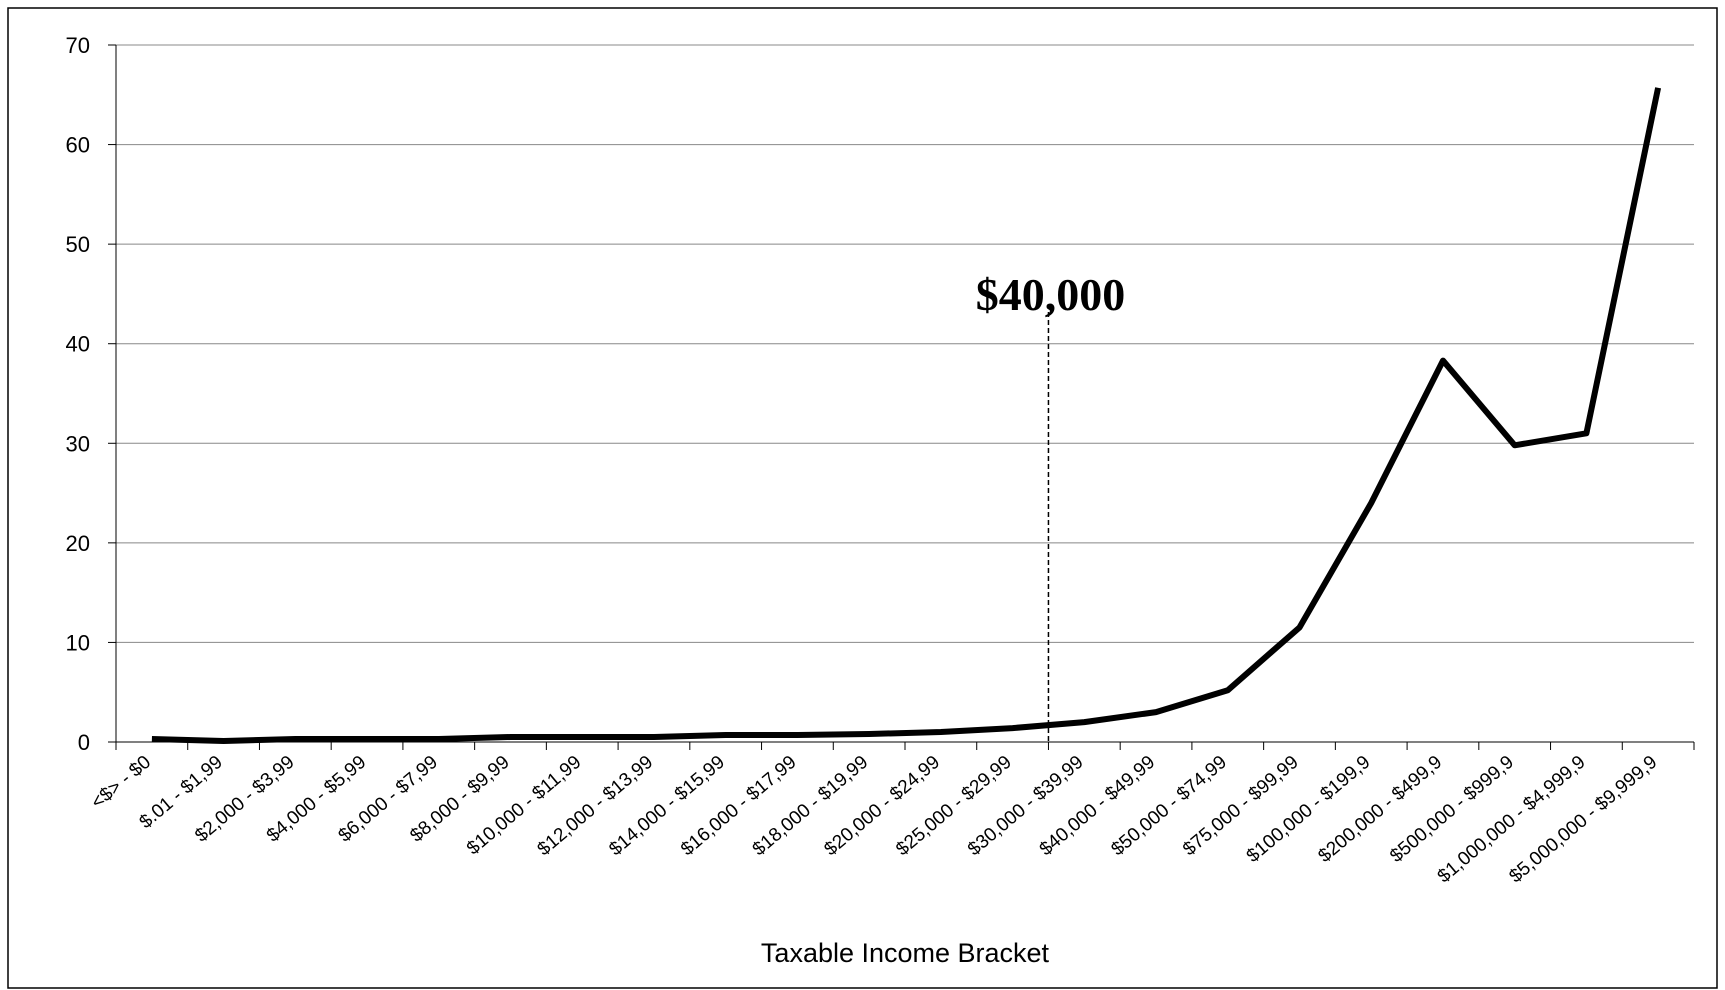 The height and width of the screenshot is (990, 1725). I want to click on y-tick-label: 30, so click(78, 443).